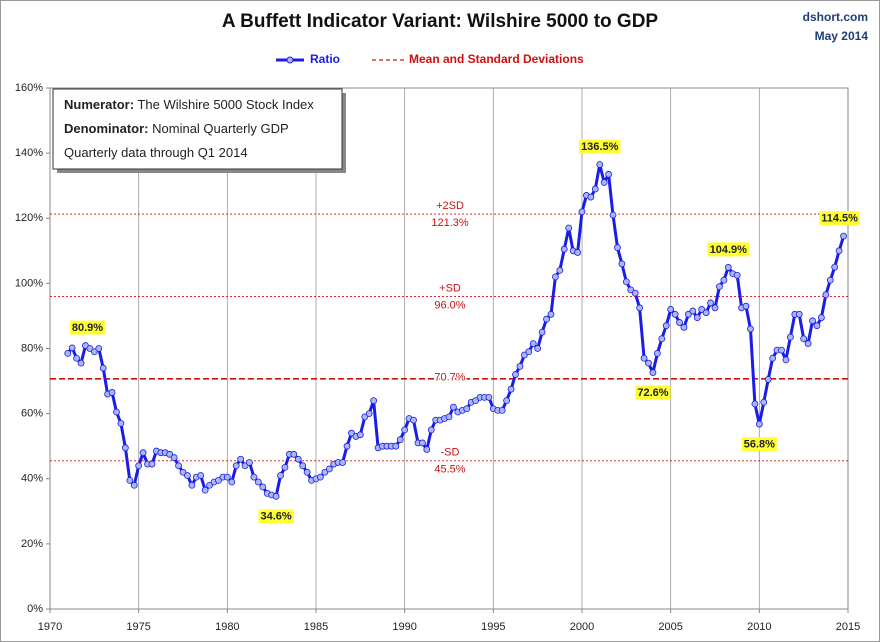  Describe the element at coordinates (197, 129) in the screenshot. I see `notes-box` at that location.